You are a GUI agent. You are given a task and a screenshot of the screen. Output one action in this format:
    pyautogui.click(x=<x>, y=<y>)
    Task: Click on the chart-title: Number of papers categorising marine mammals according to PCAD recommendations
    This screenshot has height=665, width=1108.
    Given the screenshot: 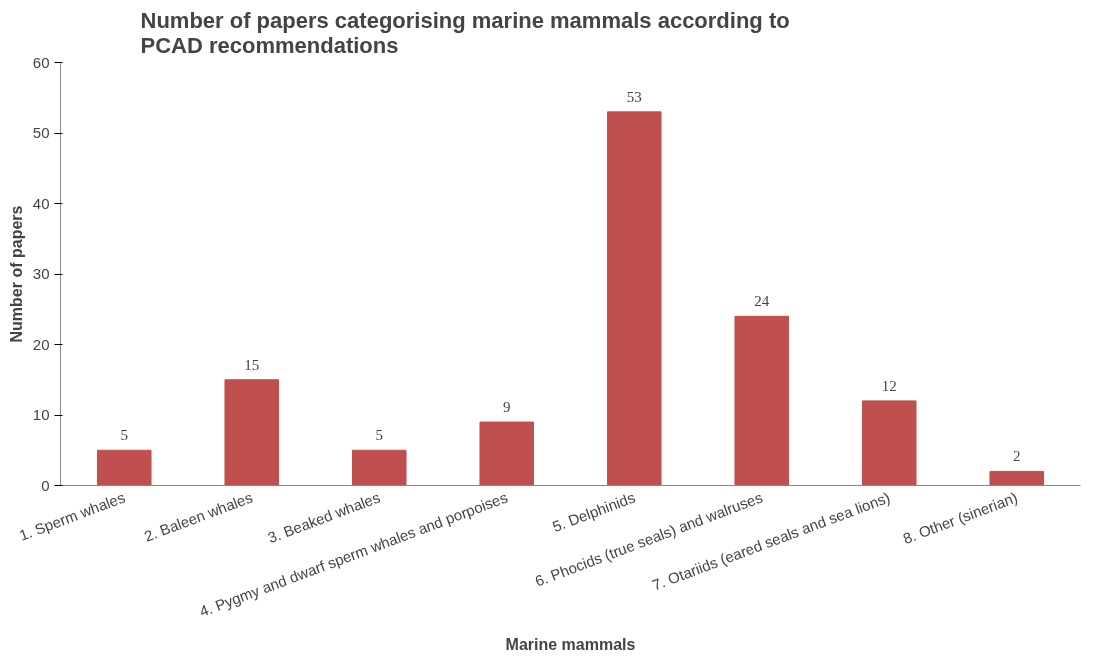 What is the action you would take?
    pyautogui.click(x=465, y=32)
    